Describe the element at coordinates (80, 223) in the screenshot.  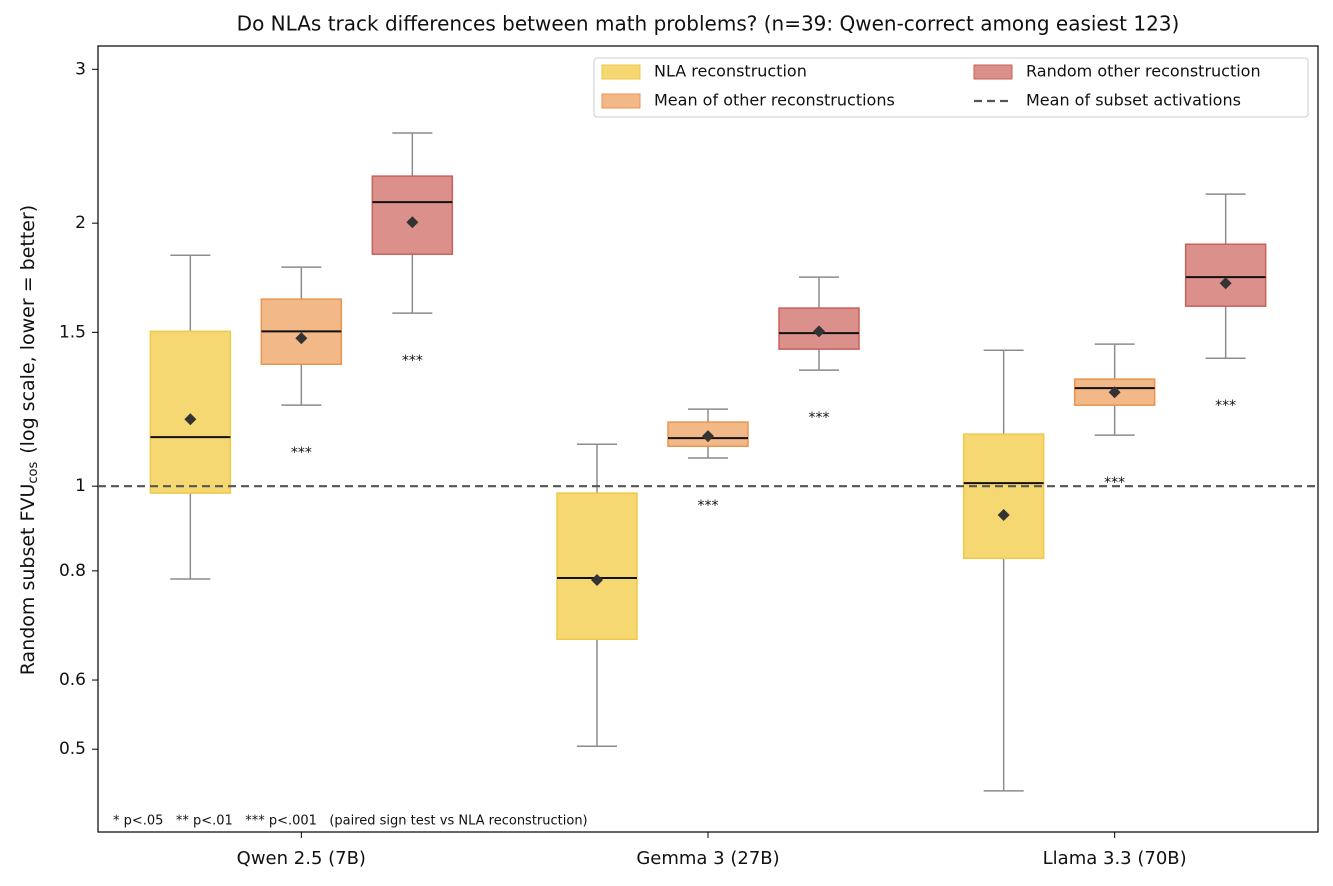
I see `y-tick-label: 2` at that location.